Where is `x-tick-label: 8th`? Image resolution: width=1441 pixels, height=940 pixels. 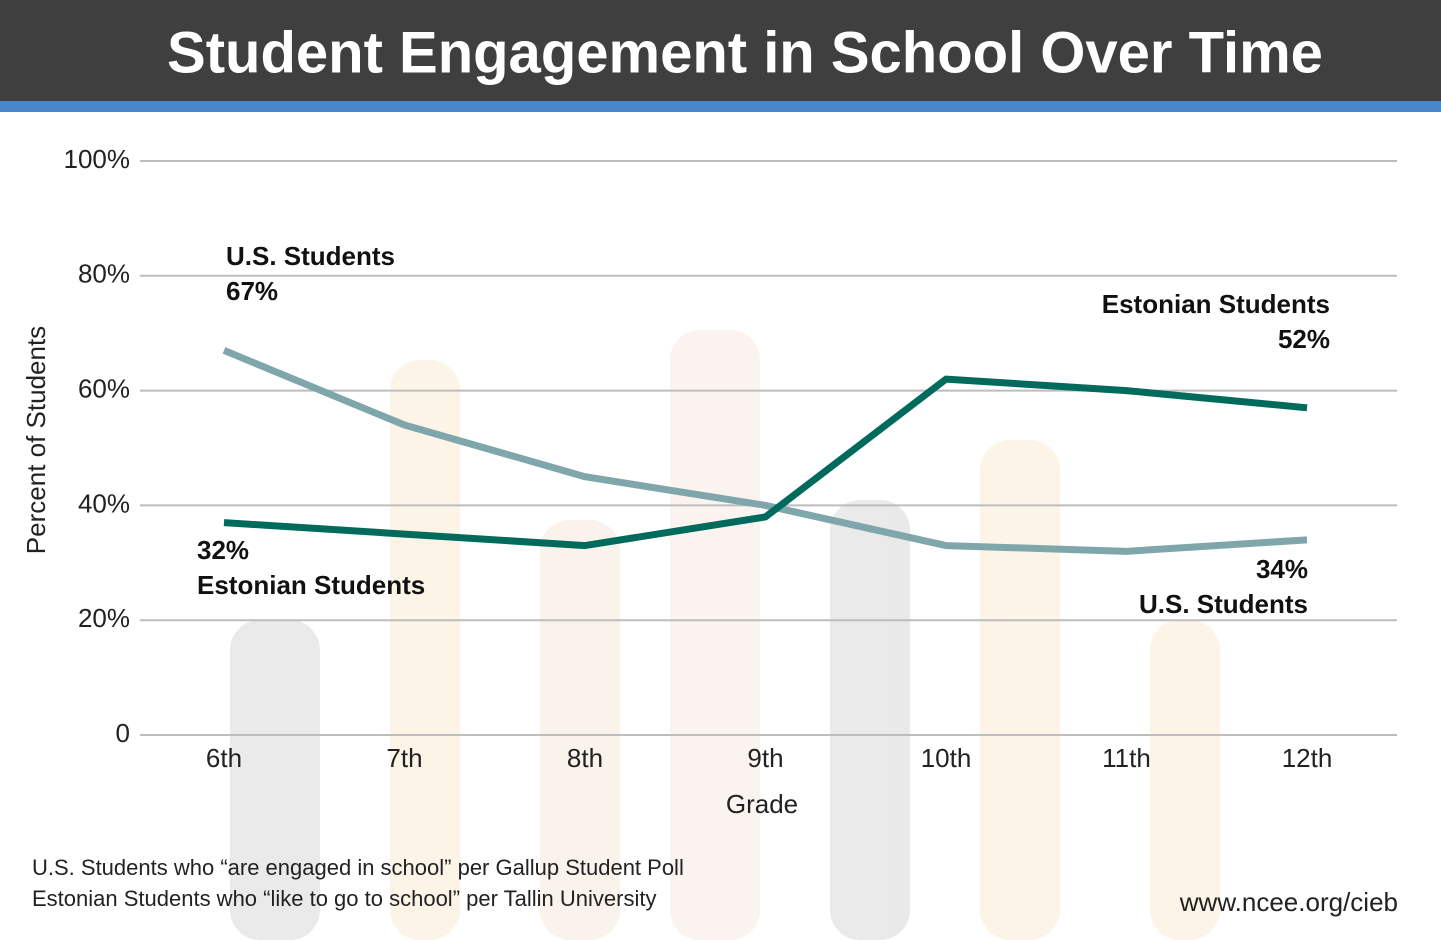 x-tick-label: 8th is located at coordinates (585, 758).